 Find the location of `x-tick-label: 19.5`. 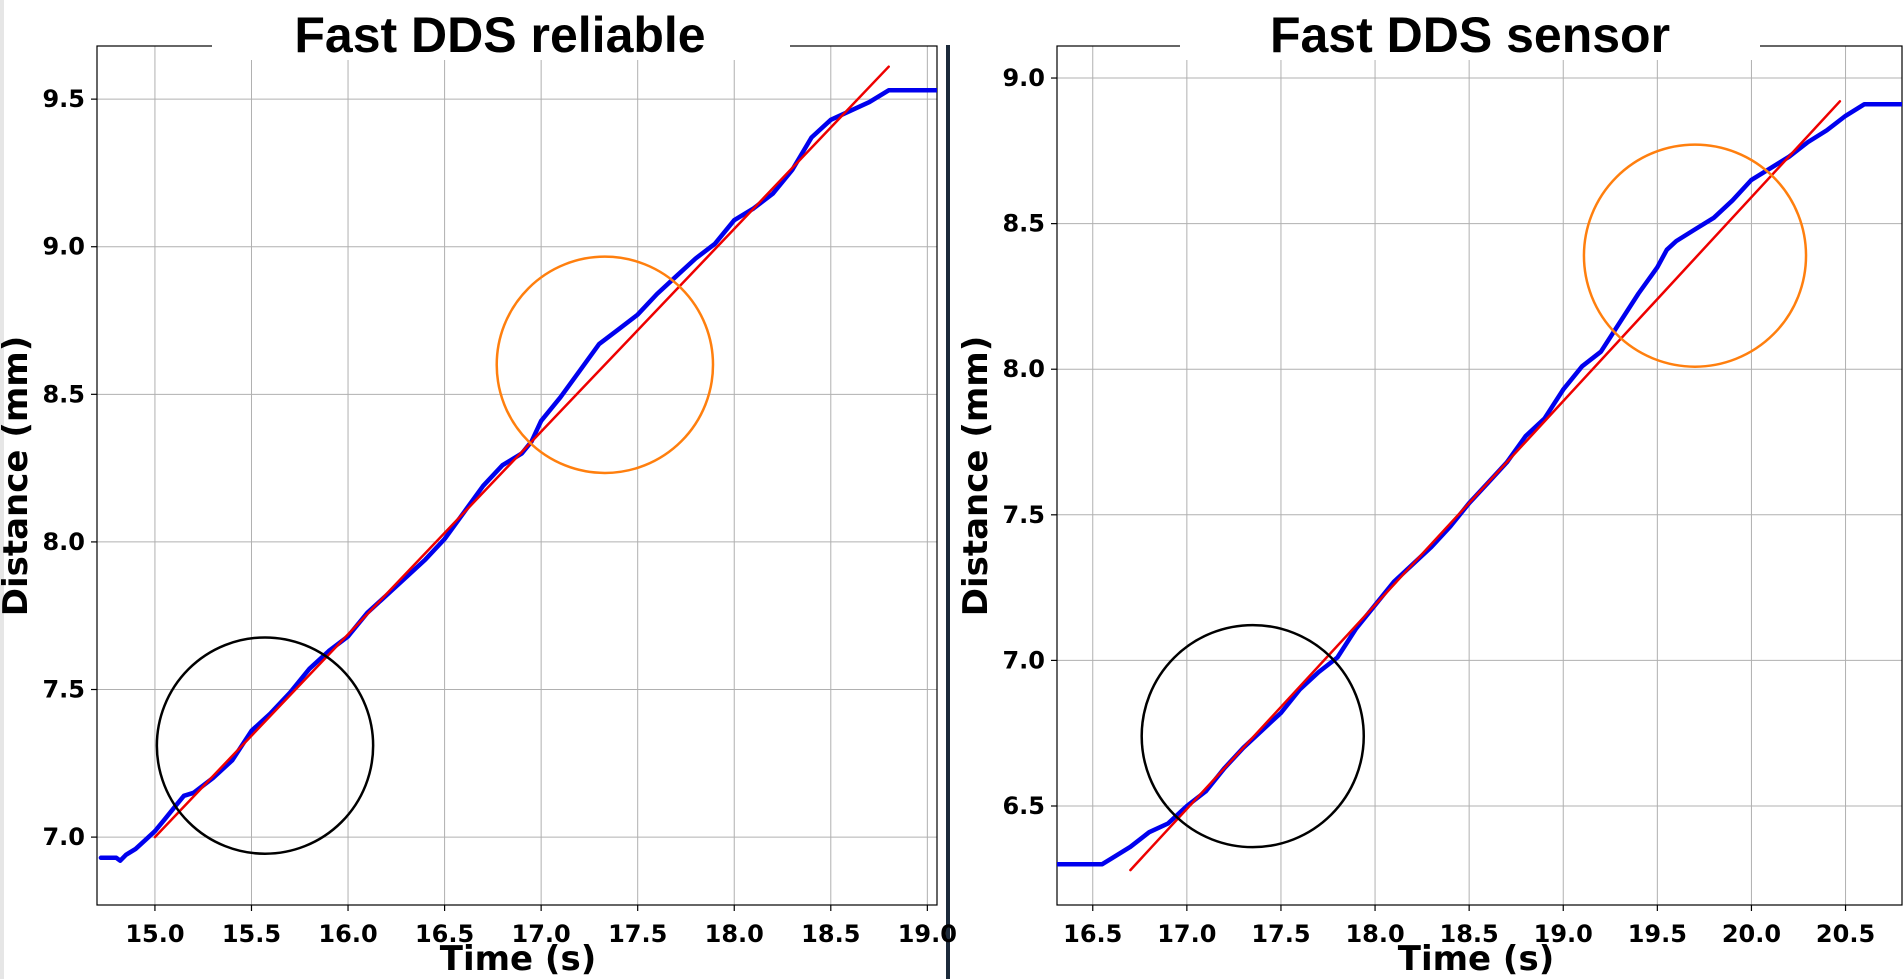

x-tick-label: 19.5 is located at coordinates (1657, 934).